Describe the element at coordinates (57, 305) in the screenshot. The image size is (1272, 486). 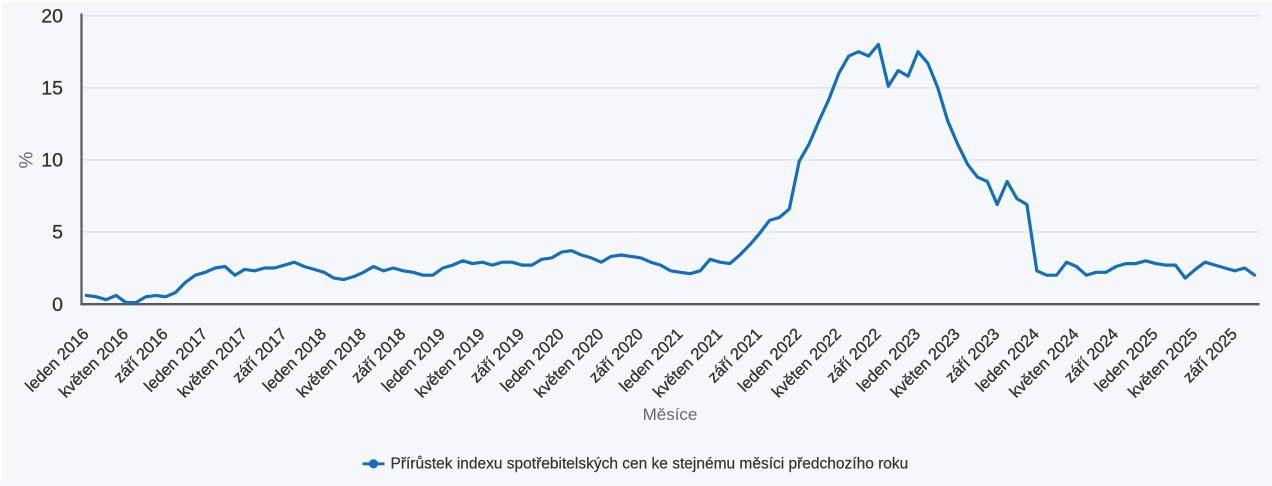
I see `svg-text: 0` at that location.